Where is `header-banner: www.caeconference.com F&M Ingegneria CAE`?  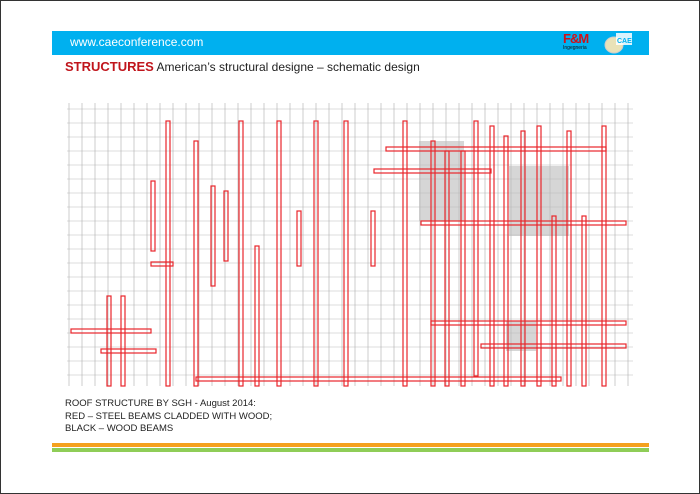
header-banner: www.caeconference.com F&M Ingegneria CAE is located at coordinates (350, 43).